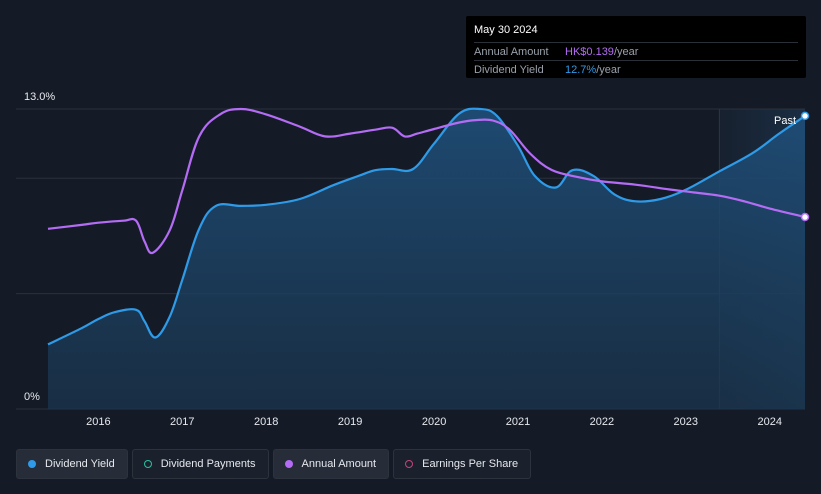 This screenshot has height=494, width=821. Describe the element at coordinates (511, 51) in the screenshot. I see `tooltip-annual-label: Annual Amount` at that location.